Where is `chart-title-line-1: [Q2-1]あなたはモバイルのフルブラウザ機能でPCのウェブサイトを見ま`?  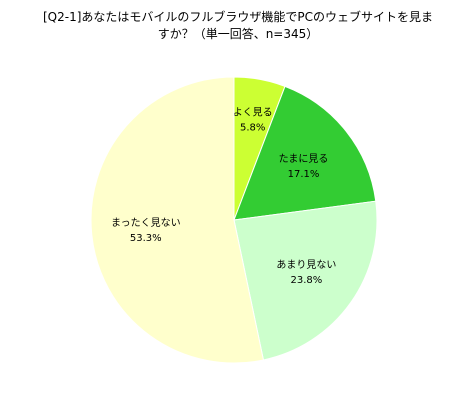 chart-title-line-1: [Q2-1]あなたはモバイルのフルブラウザ機能でPCのウェブサイトを見ま is located at coordinates (238, 17).